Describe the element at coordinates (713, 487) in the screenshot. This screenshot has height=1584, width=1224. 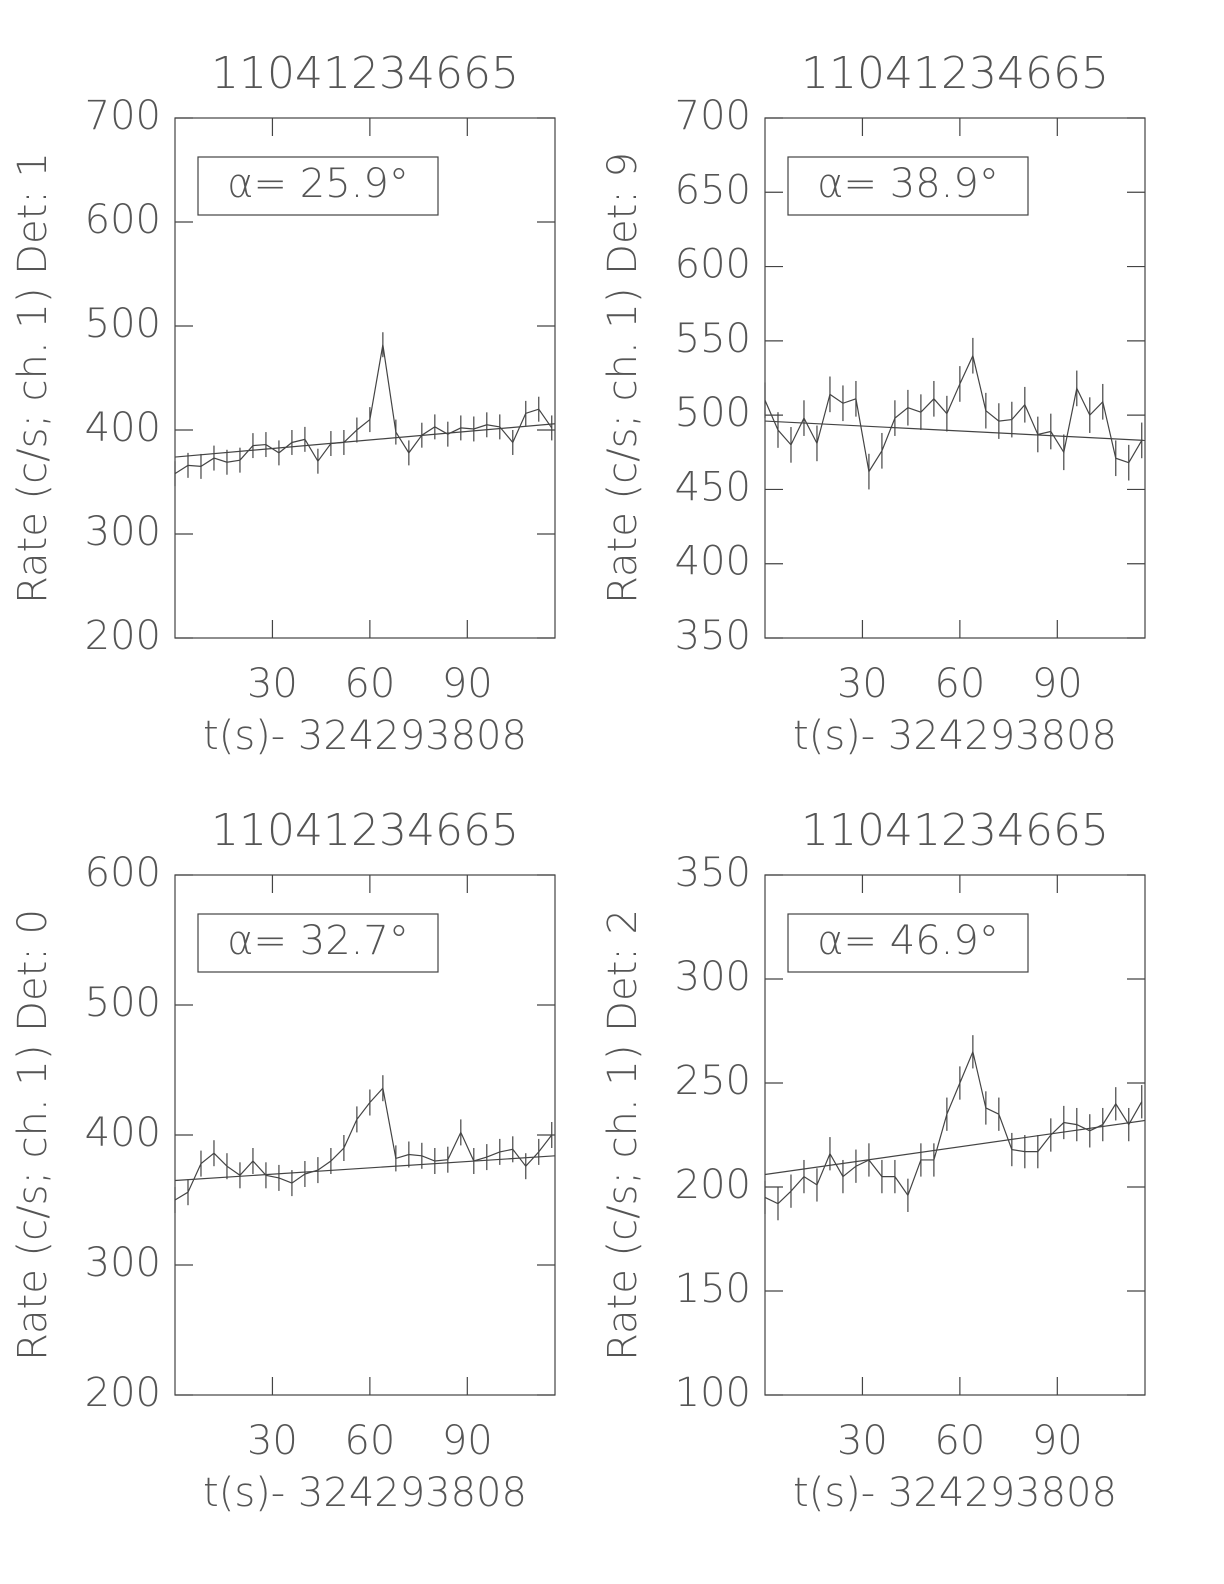
I see `y-tick-label: 450` at that location.